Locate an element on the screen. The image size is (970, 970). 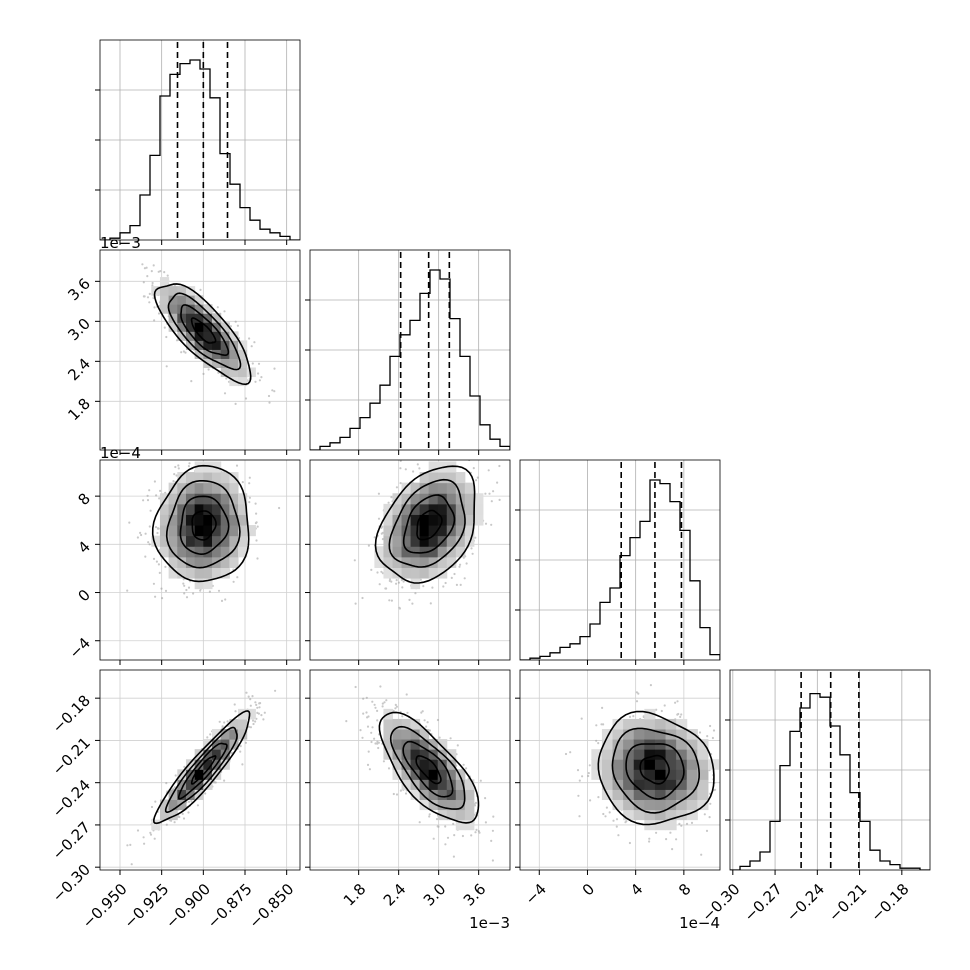
x-tick-label: −0.24 is located at coordinates (805, 902).